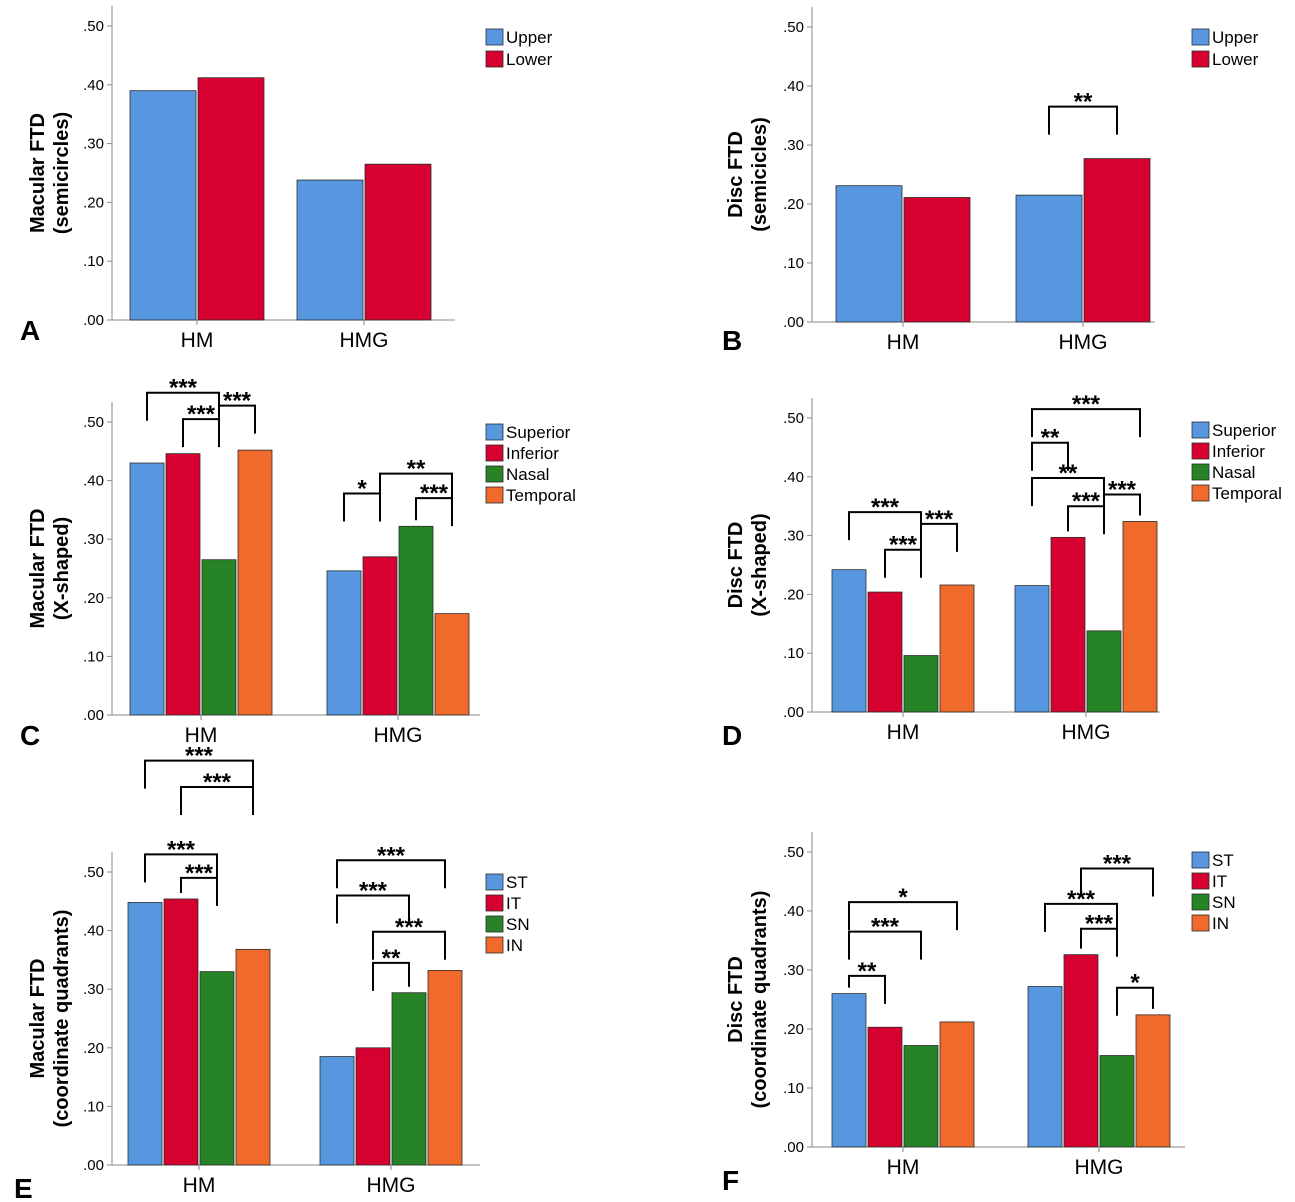 The height and width of the screenshot is (1202, 1295). I want to click on bar-in-hmg, so click(445, 1068).